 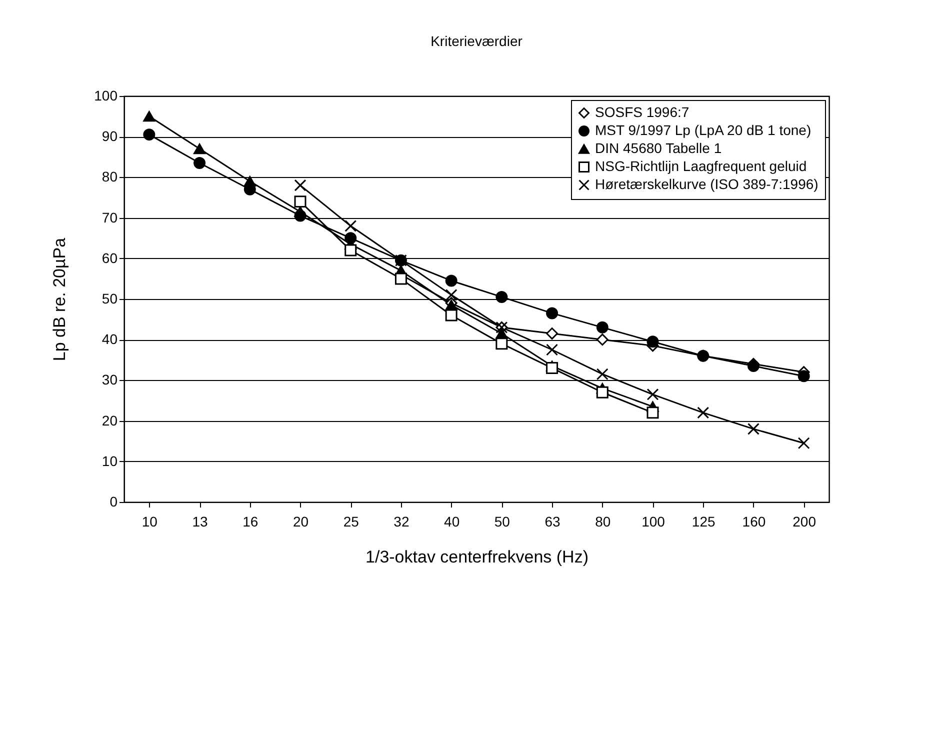 I want to click on y-tick-label: 80, so click(x=110, y=176).